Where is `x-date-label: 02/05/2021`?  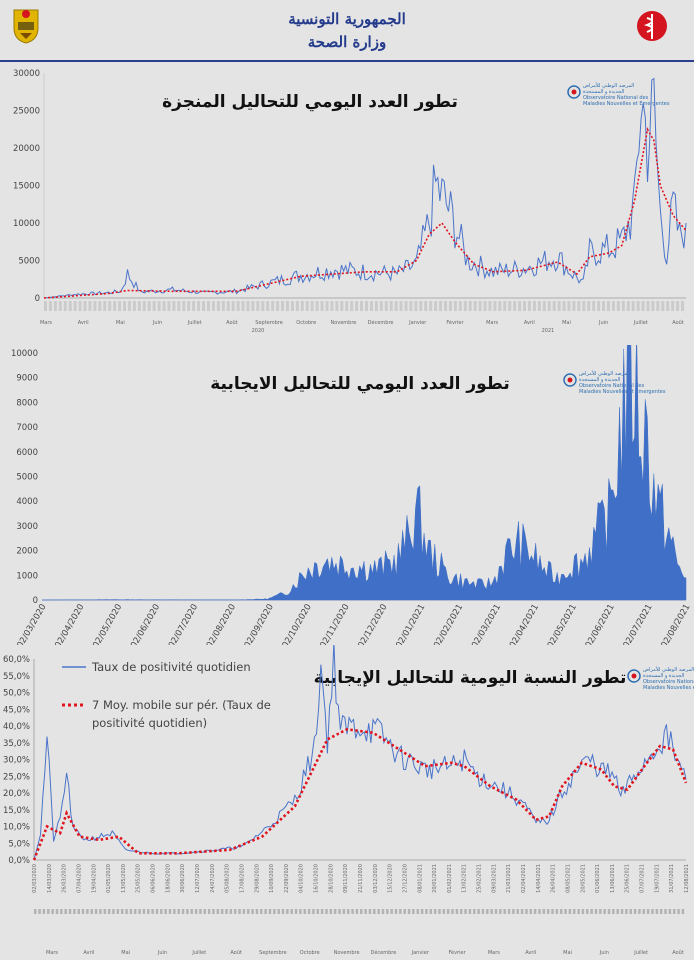 x-date-label: 02/05/2021 is located at coordinates (562, 624).